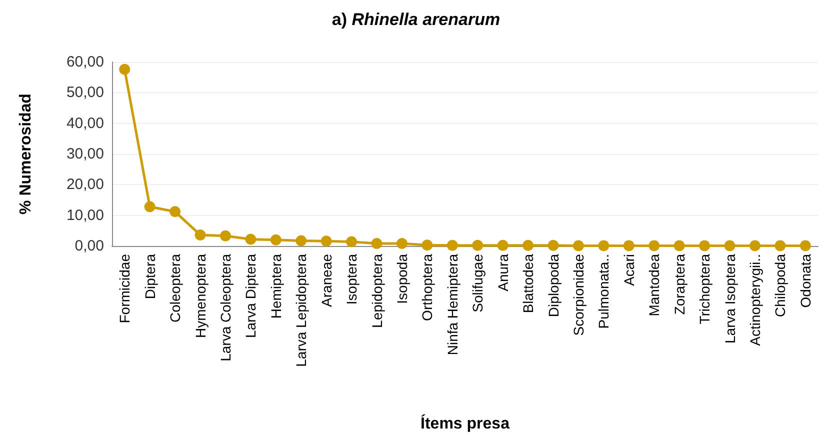 This screenshot has width=832, height=443. I want to click on x-tick-label: Formicidae, so click(124, 289).